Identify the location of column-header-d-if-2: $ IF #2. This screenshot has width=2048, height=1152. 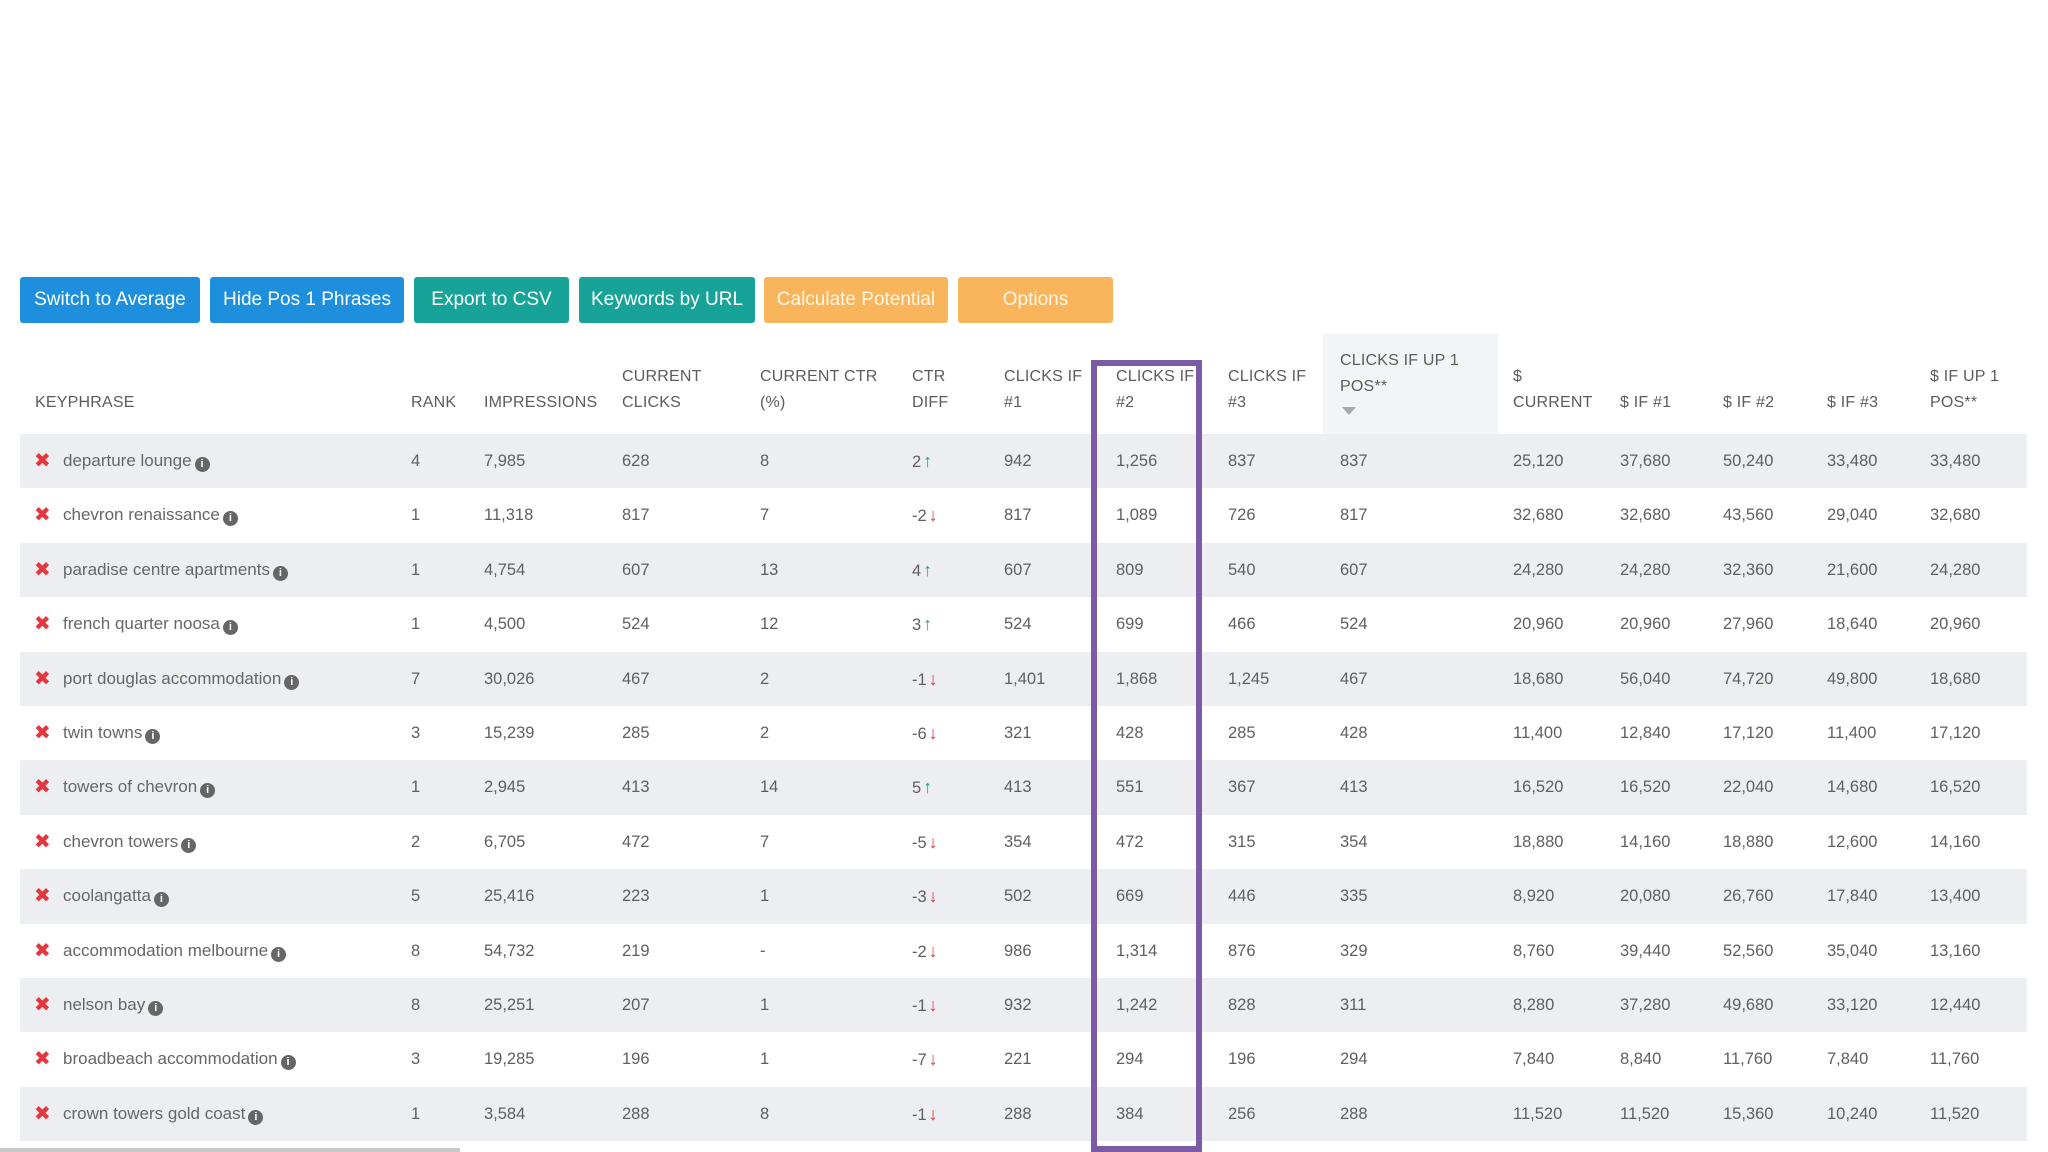
(1749, 402).